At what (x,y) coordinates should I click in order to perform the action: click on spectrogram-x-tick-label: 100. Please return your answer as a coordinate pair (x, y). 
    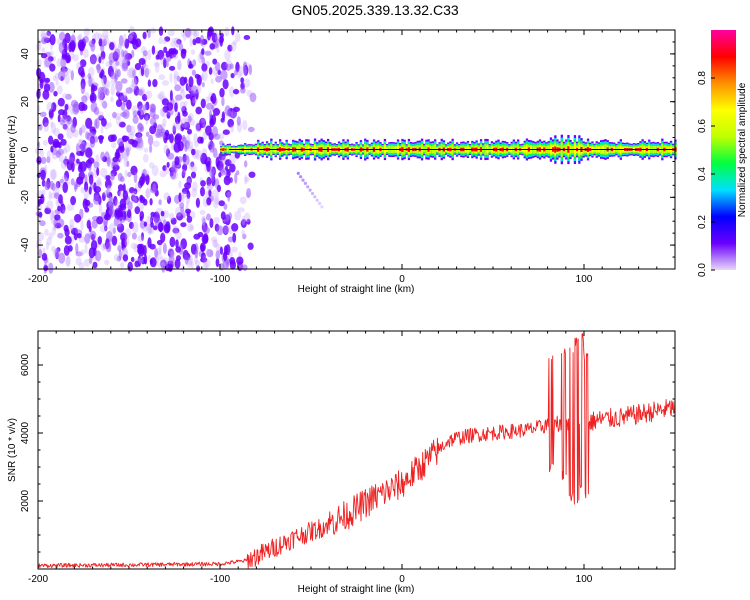
    Looking at the image, I should click on (584, 279).